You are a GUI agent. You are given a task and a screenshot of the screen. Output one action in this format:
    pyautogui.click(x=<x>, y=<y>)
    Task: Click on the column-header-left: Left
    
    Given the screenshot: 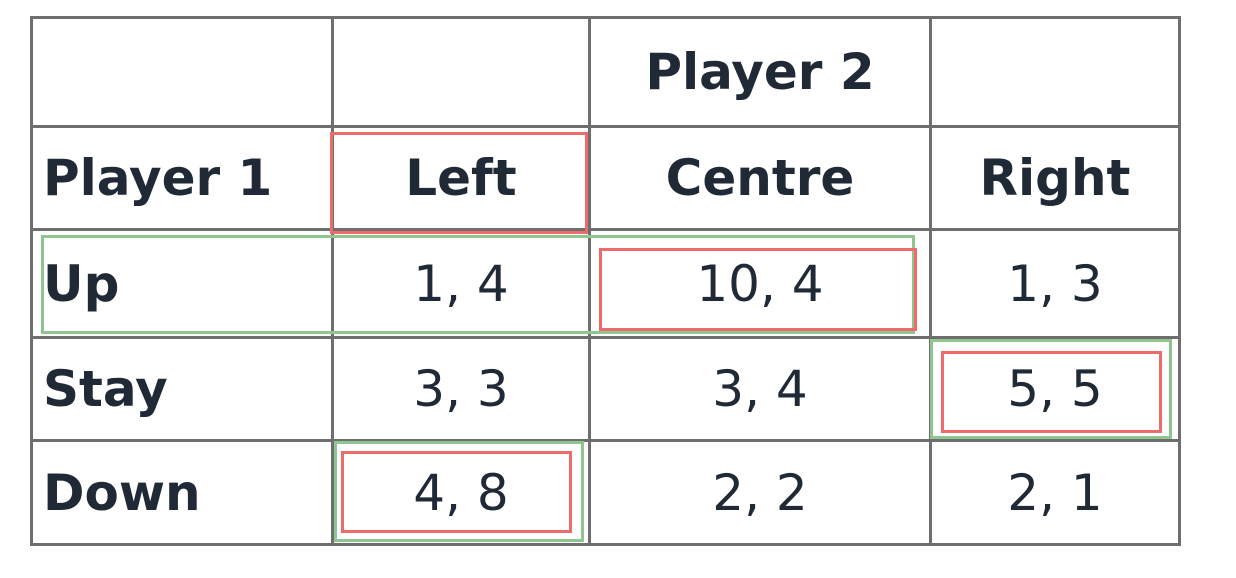 What is the action you would take?
    pyautogui.click(x=461, y=178)
    